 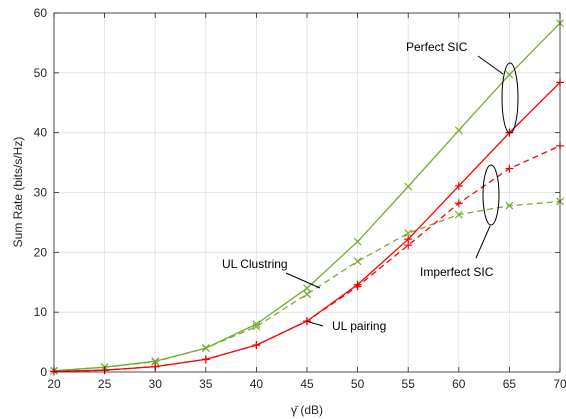 I want to click on x-tick-label: 65, so click(x=510, y=384).